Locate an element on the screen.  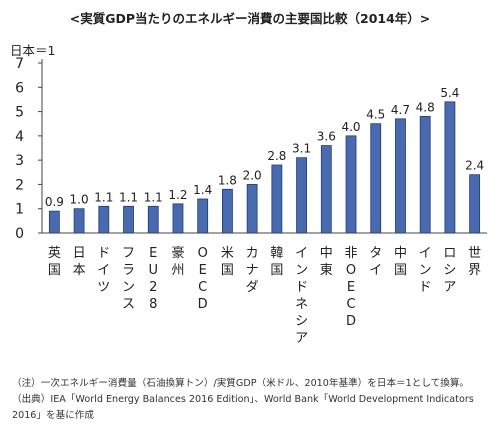
value-label: 3.1 is located at coordinates (301, 149).